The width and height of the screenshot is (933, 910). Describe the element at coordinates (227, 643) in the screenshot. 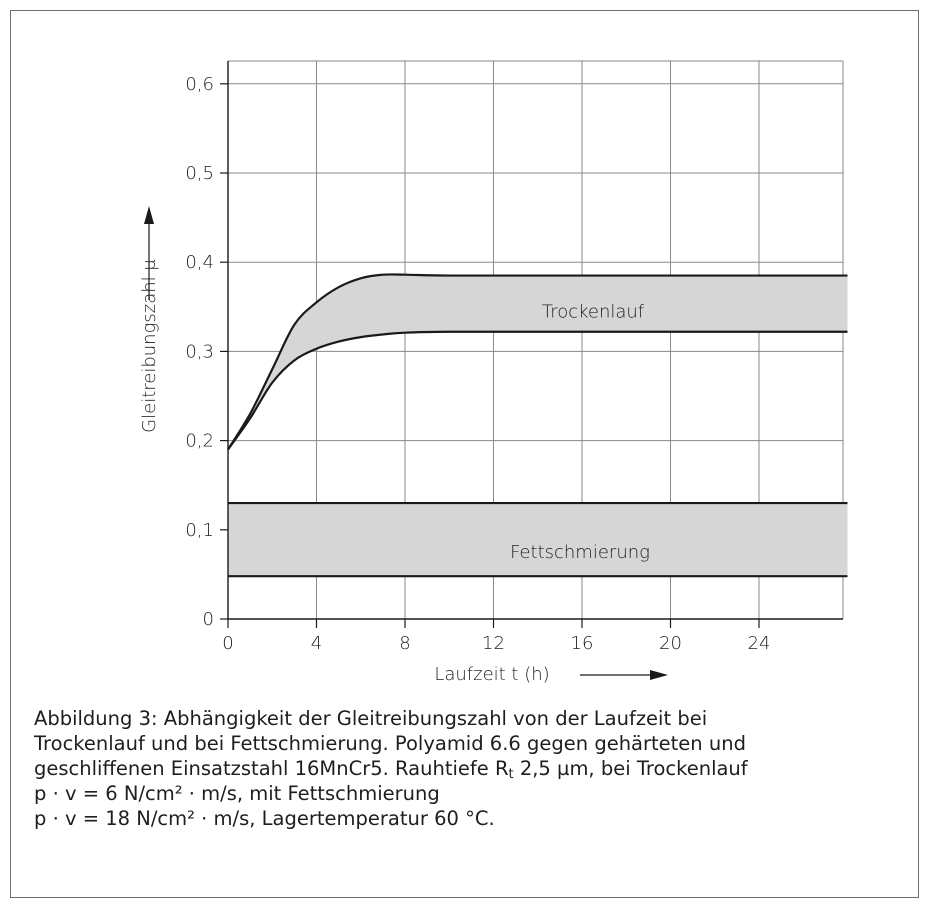

I see `x-tick-label-0: 0` at that location.